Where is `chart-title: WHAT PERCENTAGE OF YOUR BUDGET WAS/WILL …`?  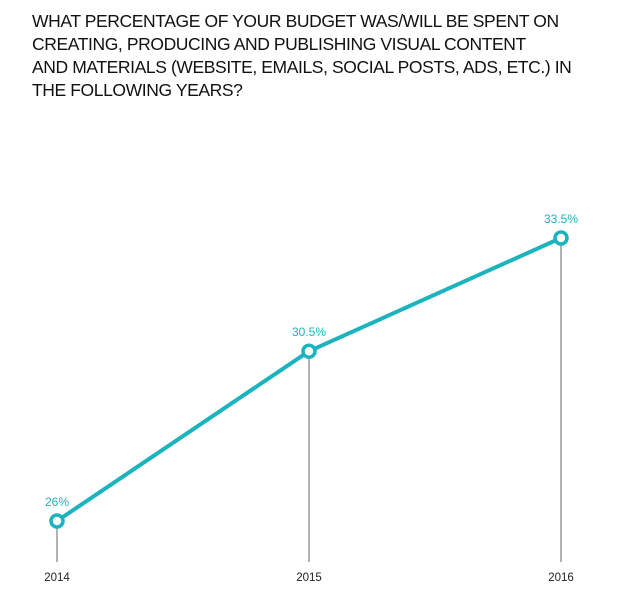
chart-title: WHAT PERCENTAGE OF YOUR BUDGET WAS/WILL … is located at coordinates (327, 56).